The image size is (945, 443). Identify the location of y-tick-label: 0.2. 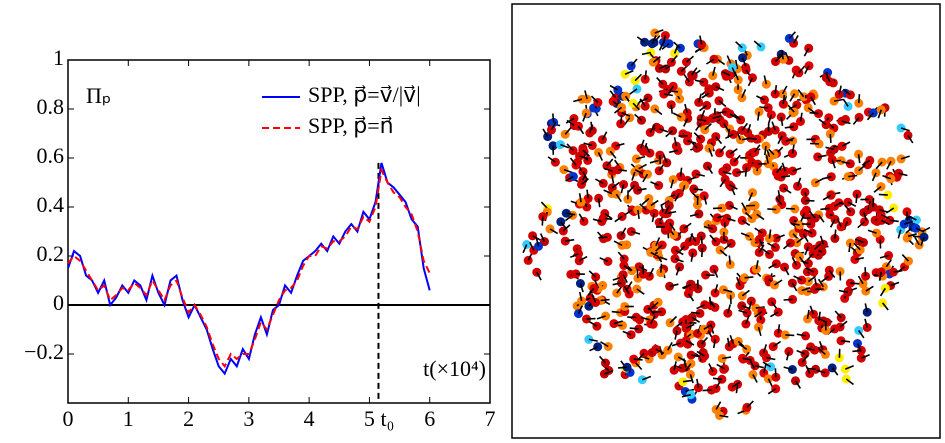
(51, 253).